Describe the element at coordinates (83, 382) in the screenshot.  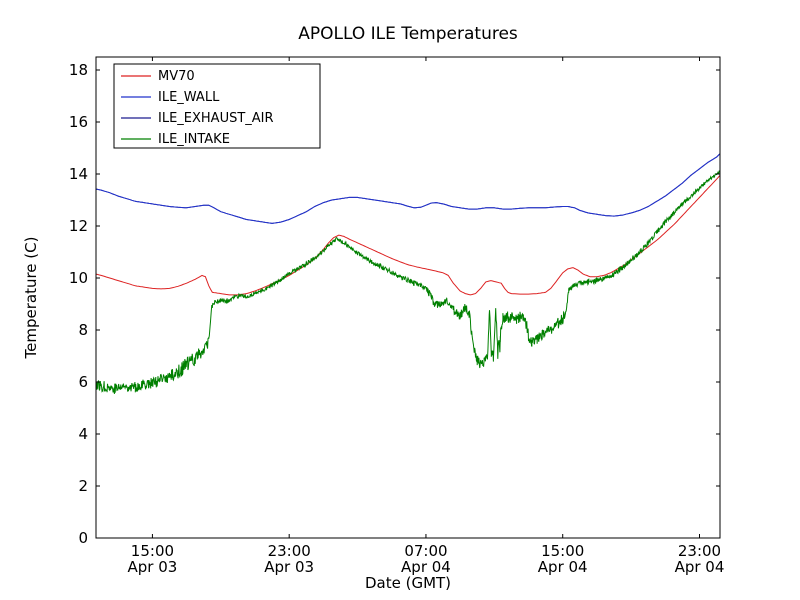
I see `y-tick-label: 6` at that location.